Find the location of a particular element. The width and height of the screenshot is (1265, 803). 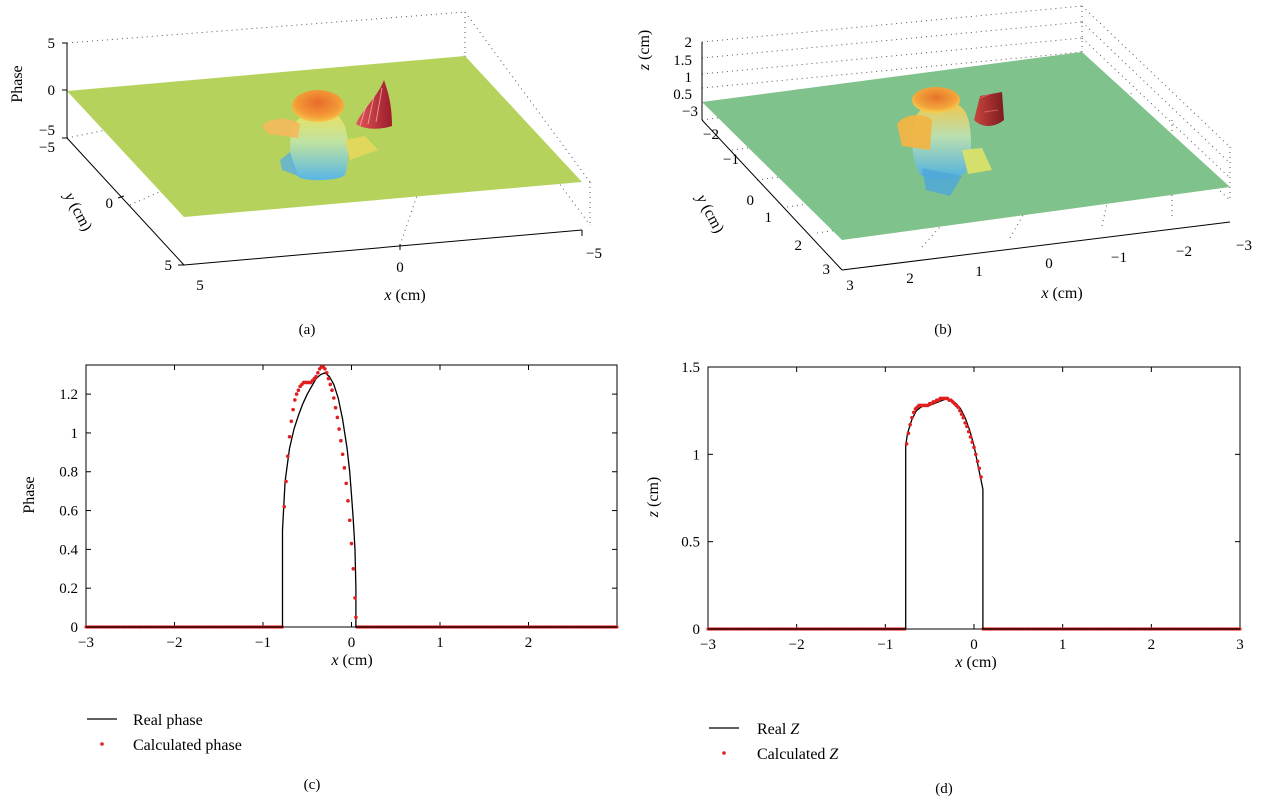

c-ytick-label-6: 1.2 is located at coordinates (68, 395).